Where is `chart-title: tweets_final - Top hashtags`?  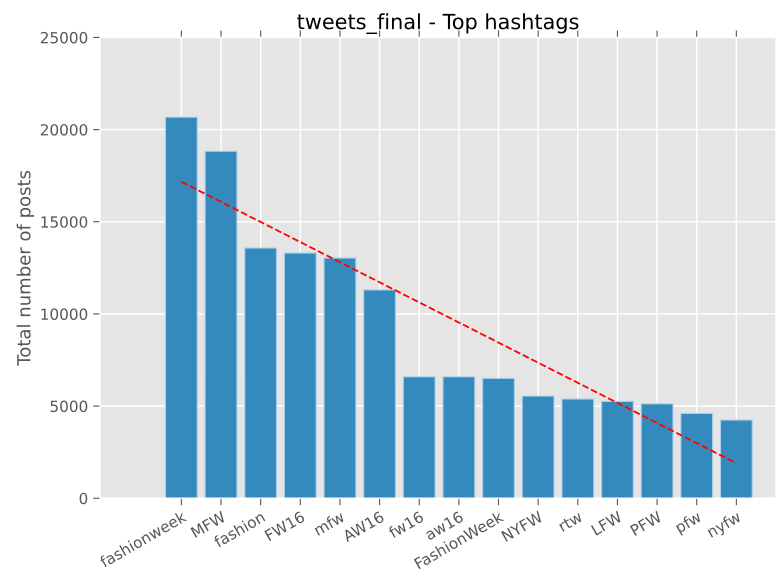 chart-title: tweets_final - Top hashtags is located at coordinates (437, 23).